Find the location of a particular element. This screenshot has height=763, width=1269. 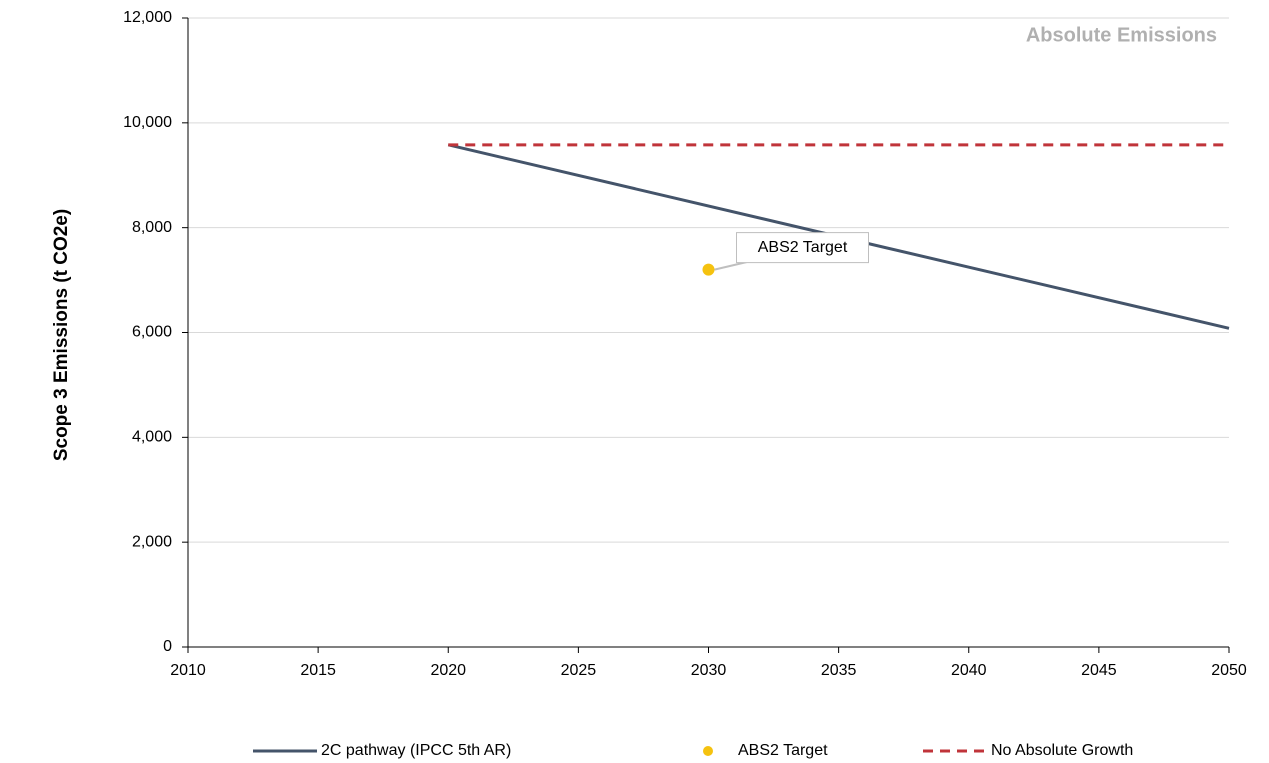

y-tick-label: 12,000 is located at coordinates (147, 17).